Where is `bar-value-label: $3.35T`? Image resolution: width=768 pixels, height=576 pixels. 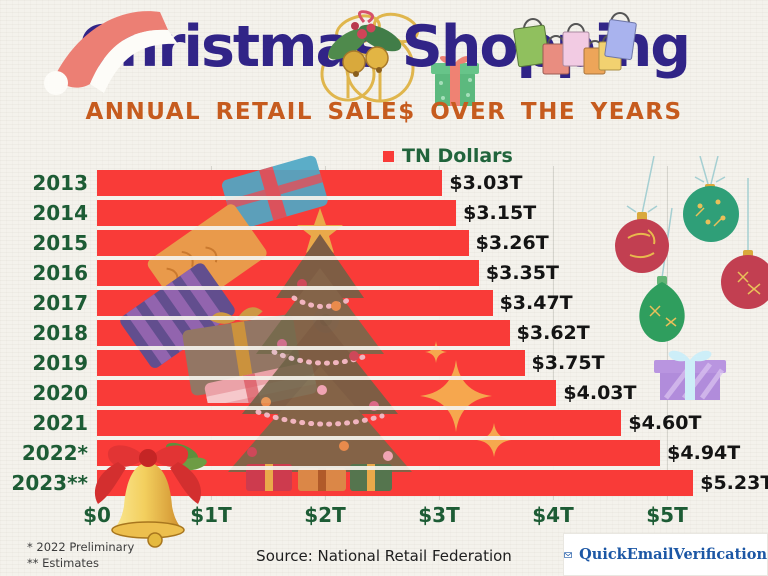
bar-value-label: $3.35T is located at coordinates (522, 273).